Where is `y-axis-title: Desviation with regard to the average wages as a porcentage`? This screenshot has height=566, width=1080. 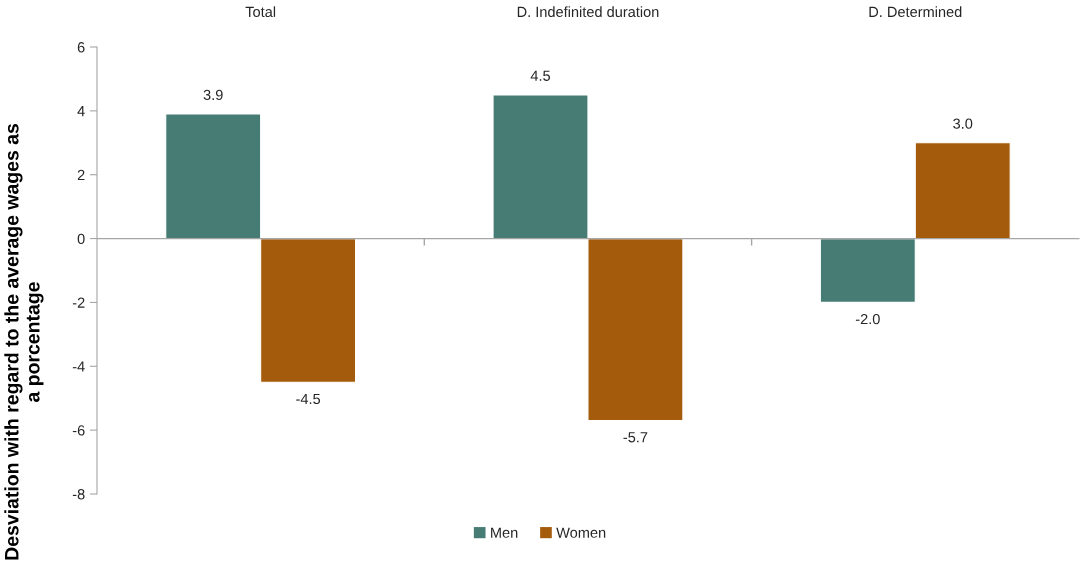
y-axis-title: Desviation with regard to the average wages as a porcentage is located at coordinates (24, 341).